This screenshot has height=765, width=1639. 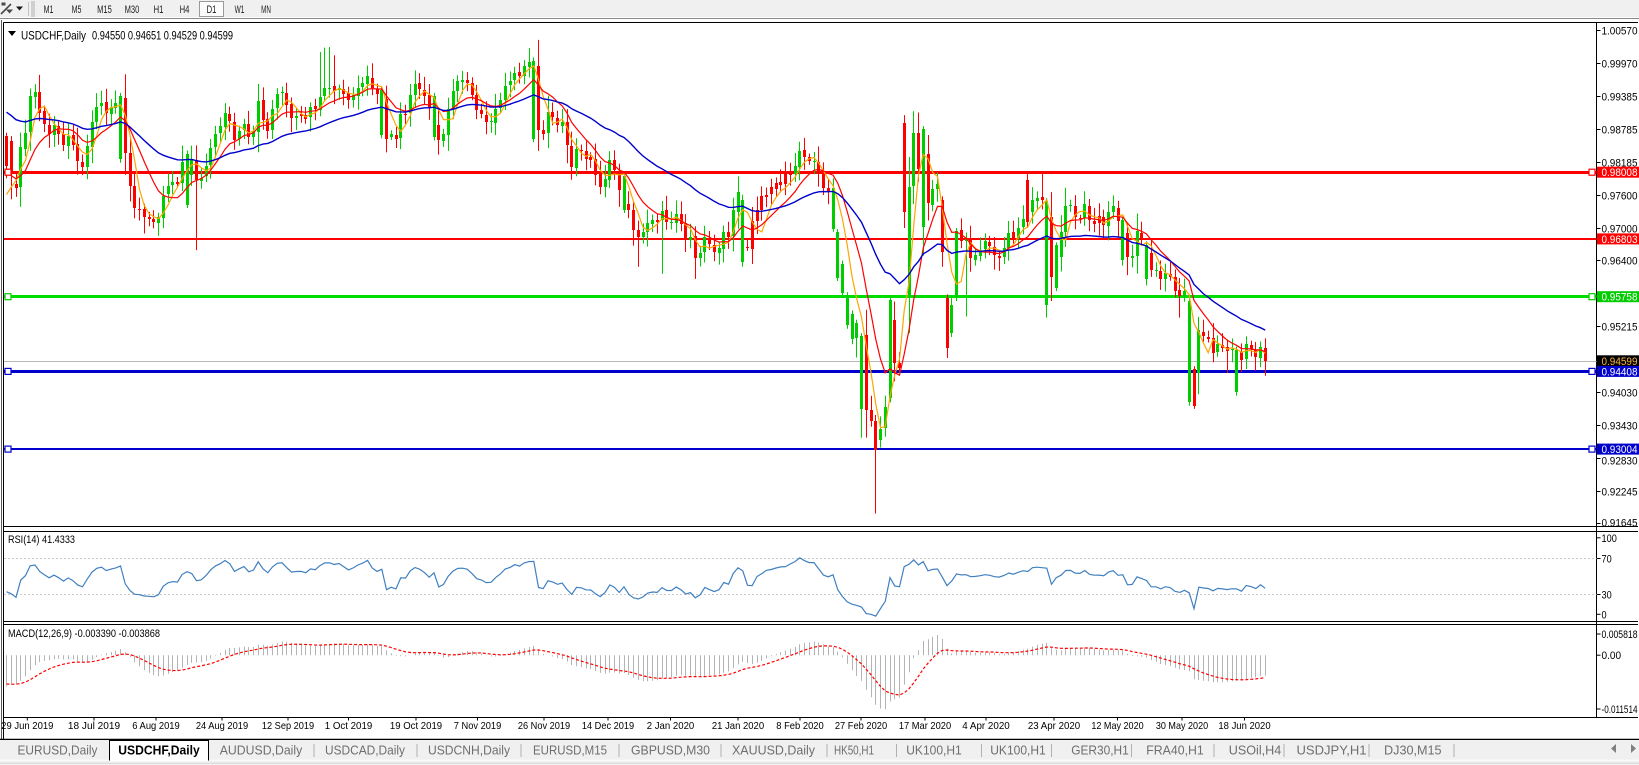 What do you see at coordinates (986, 726) in the screenshot?
I see `svg-text: 4 Apr 2020` at bounding box center [986, 726].